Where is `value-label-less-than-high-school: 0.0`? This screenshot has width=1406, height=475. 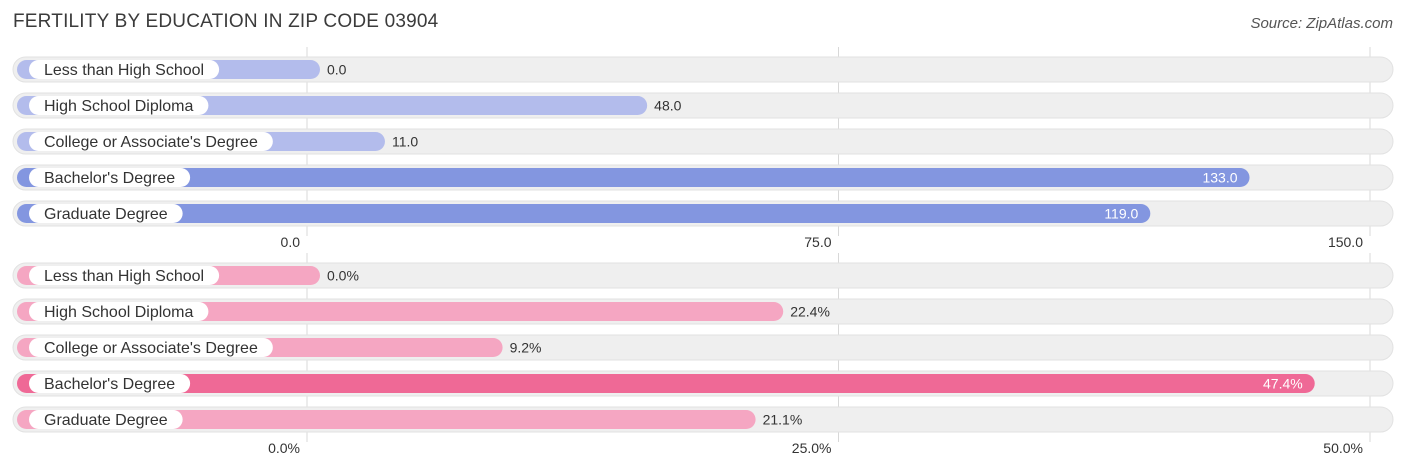 value-label-less-than-high-school: 0.0 is located at coordinates (337, 70).